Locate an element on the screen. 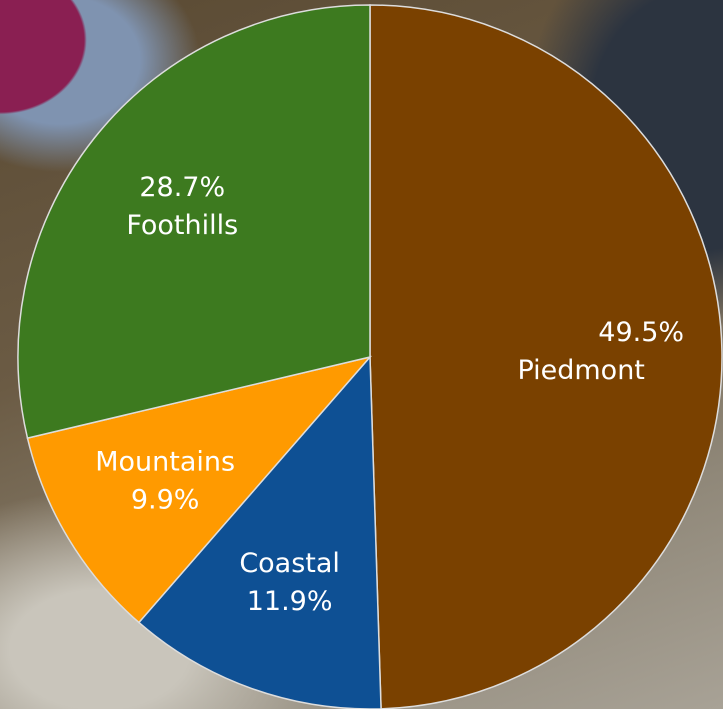 This screenshot has width=723, height=709. slice-label: Foothills is located at coordinates (182, 225).